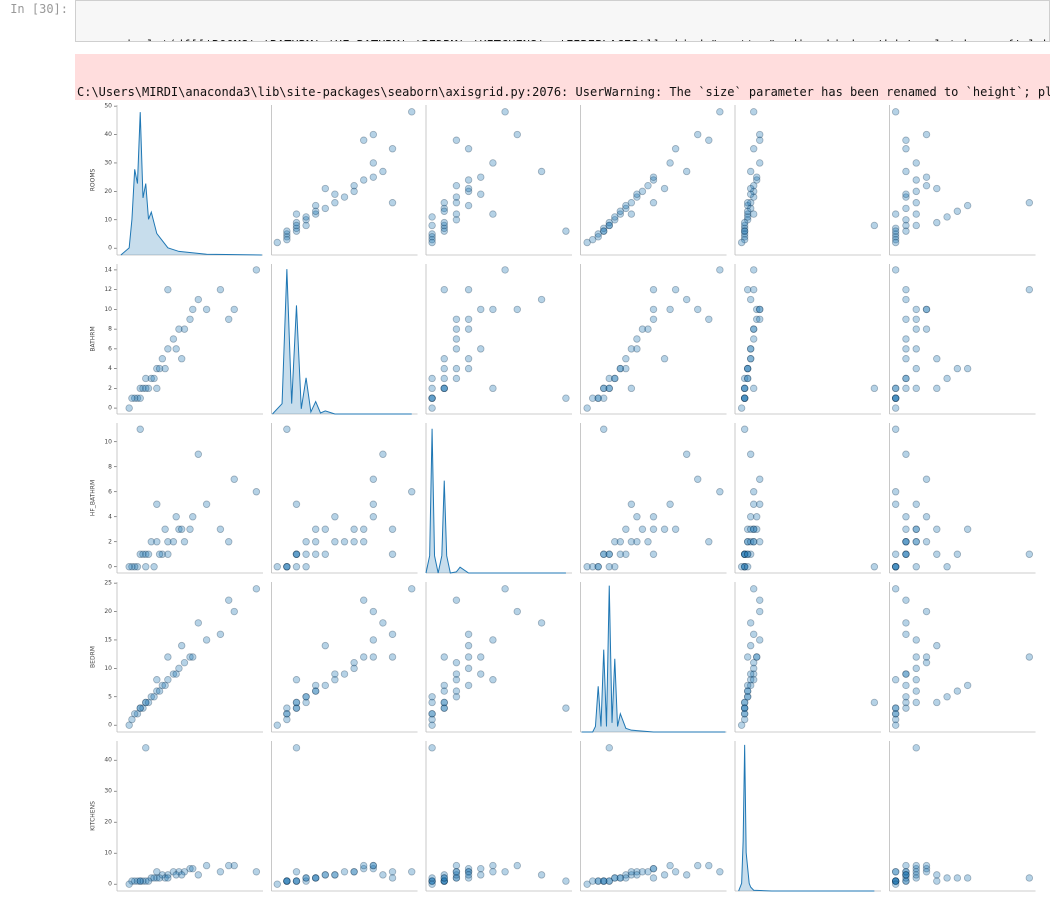 This screenshot has height=898, width=1058. Describe the element at coordinates (108, 791) in the screenshot. I see `y-tick-label: 30` at that location.